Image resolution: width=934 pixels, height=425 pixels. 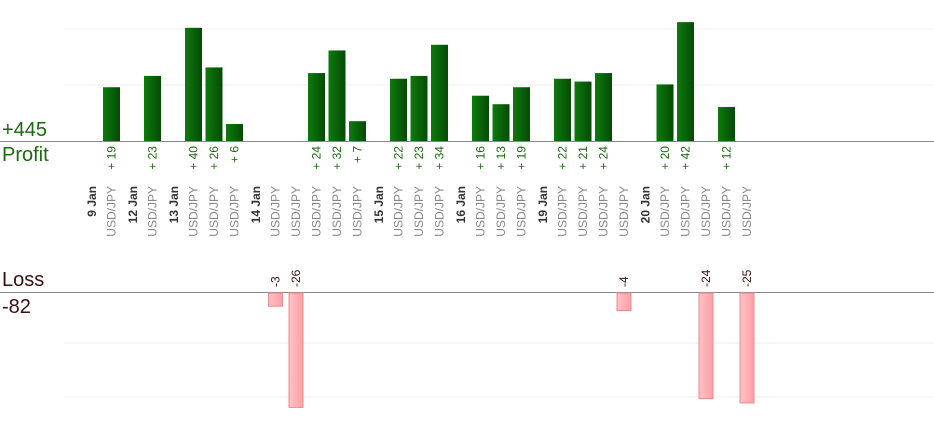 I want to click on profit-value-label: + 34, so click(x=440, y=158).